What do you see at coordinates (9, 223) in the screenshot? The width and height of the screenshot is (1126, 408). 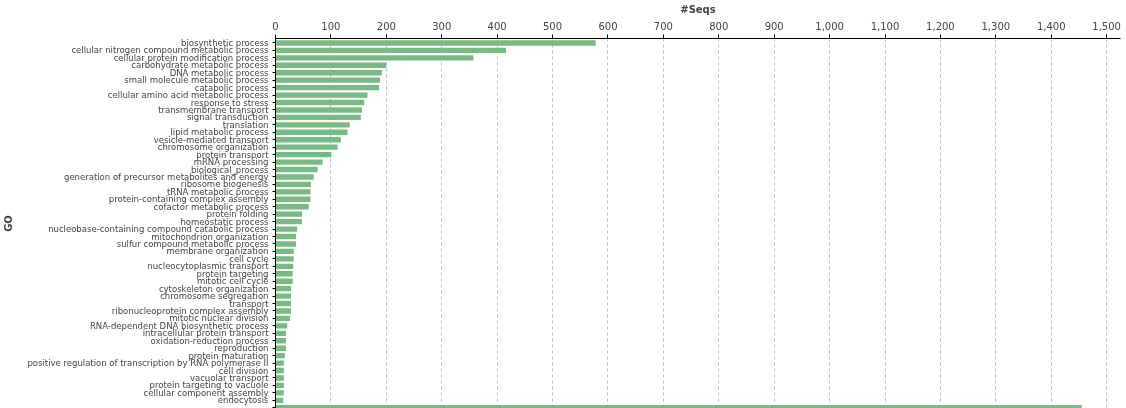 I see `y-axis-title: GO` at bounding box center [9, 223].